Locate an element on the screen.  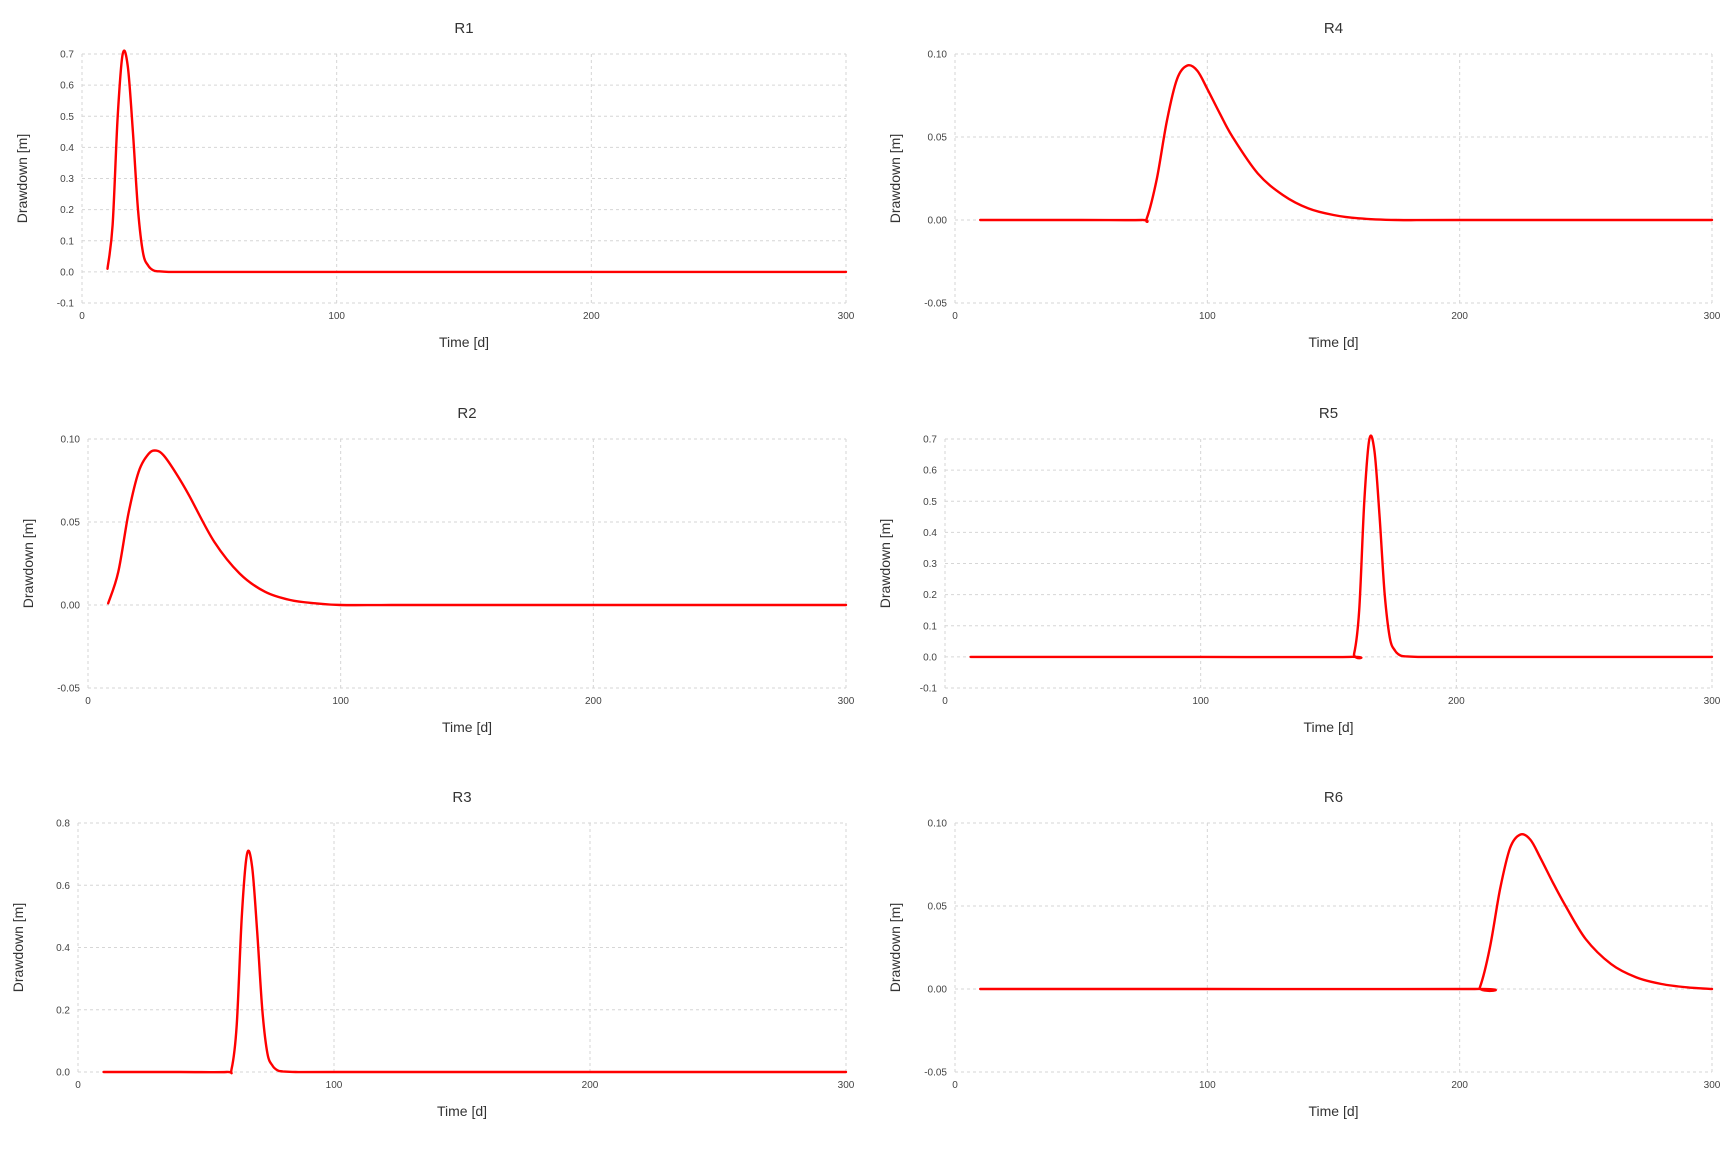
chart-title: R6 is located at coordinates (1333, 797).